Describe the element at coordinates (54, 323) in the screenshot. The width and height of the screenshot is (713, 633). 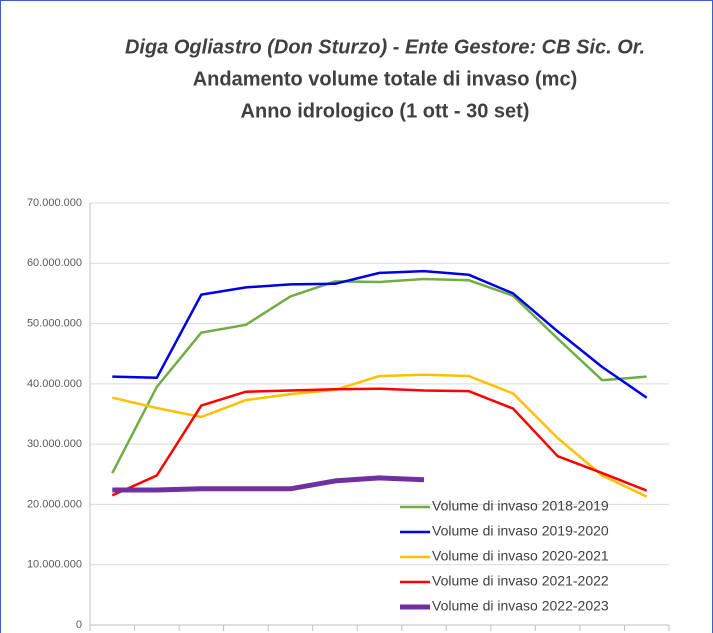
I see `y-tick-label: 50.000.000` at that location.